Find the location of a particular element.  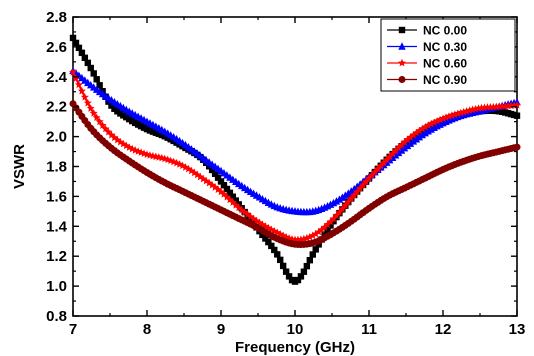

x-tick-label: 7 is located at coordinates (73, 329).